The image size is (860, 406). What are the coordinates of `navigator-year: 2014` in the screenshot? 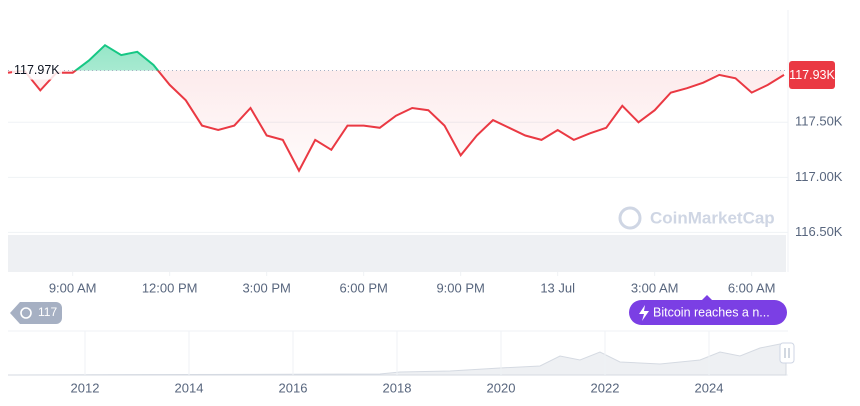 It's located at (189, 387).